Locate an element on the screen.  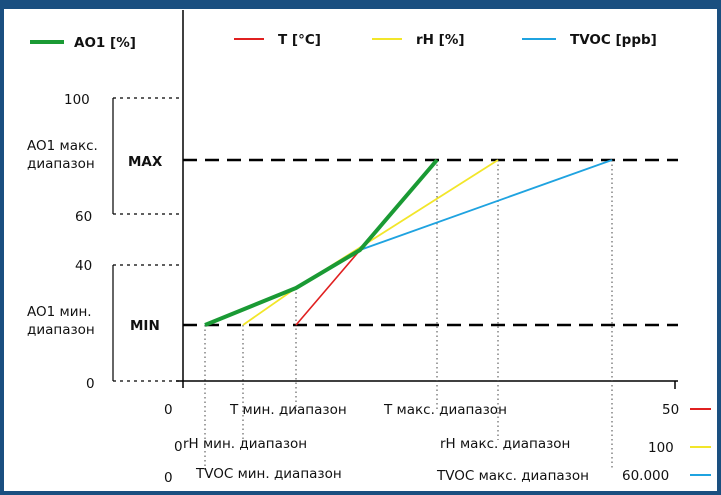
legend-ao1-label: AO1 [%] is located at coordinates (105, 43).